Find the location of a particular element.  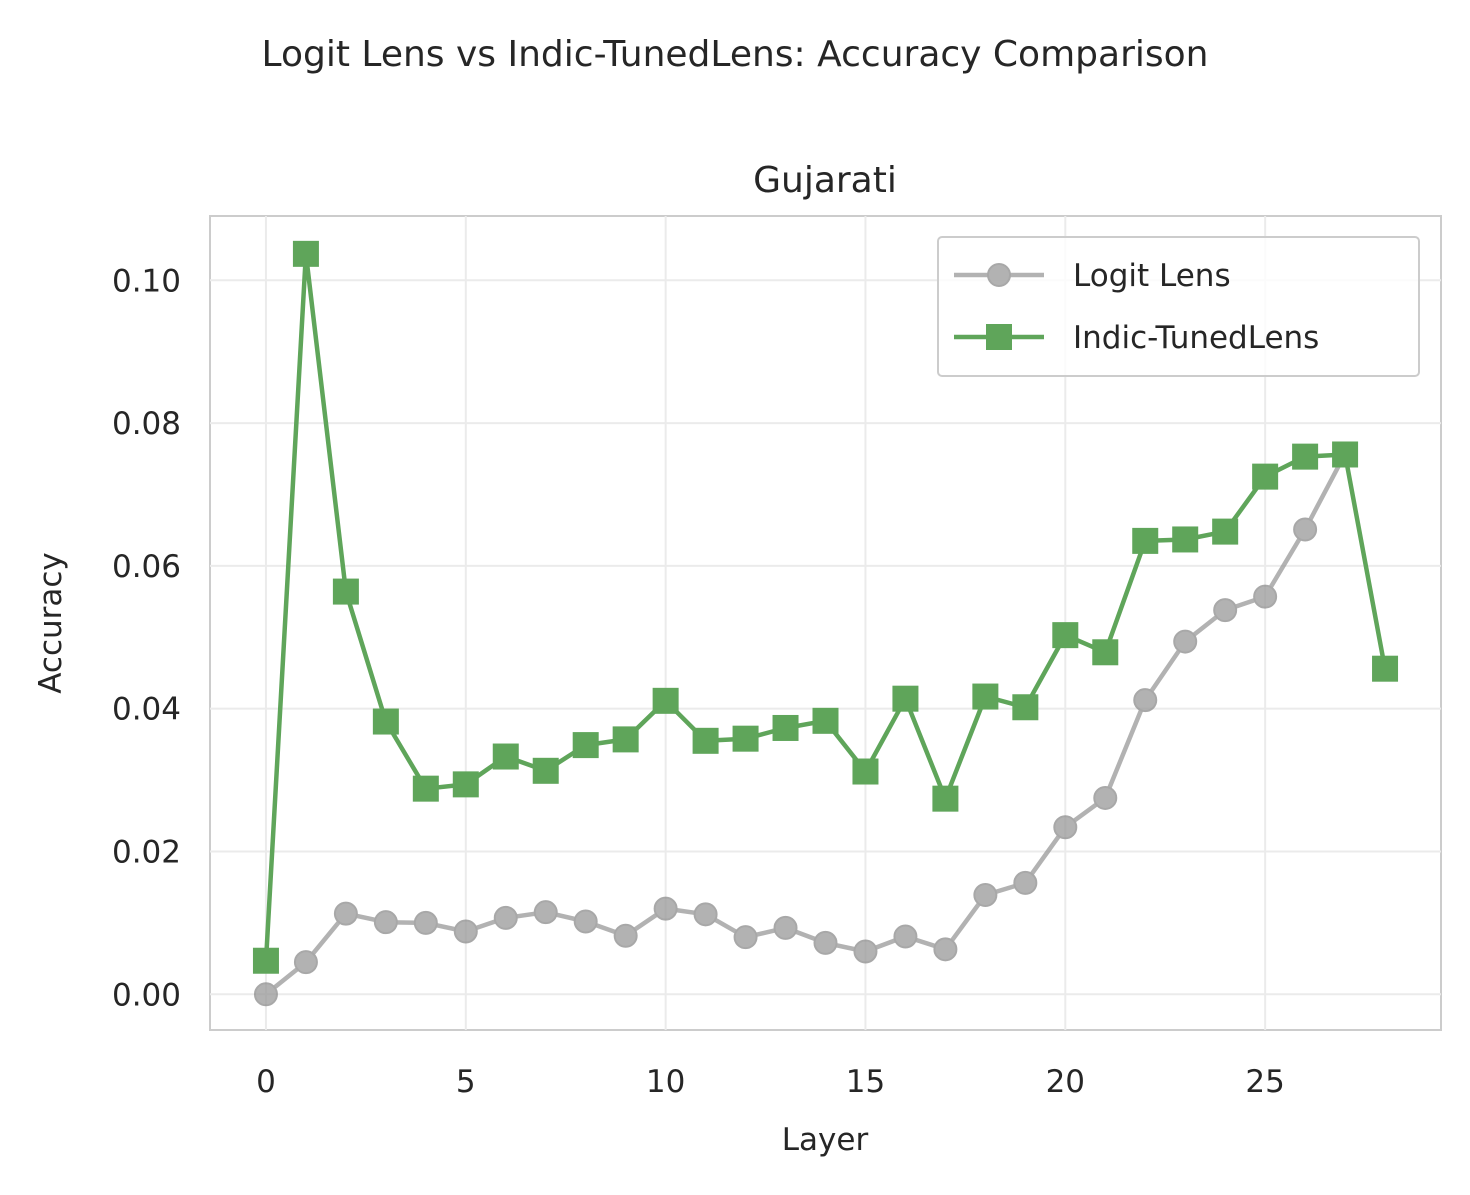

x-tick-label: 10 is located at coordinates (665, 1082).